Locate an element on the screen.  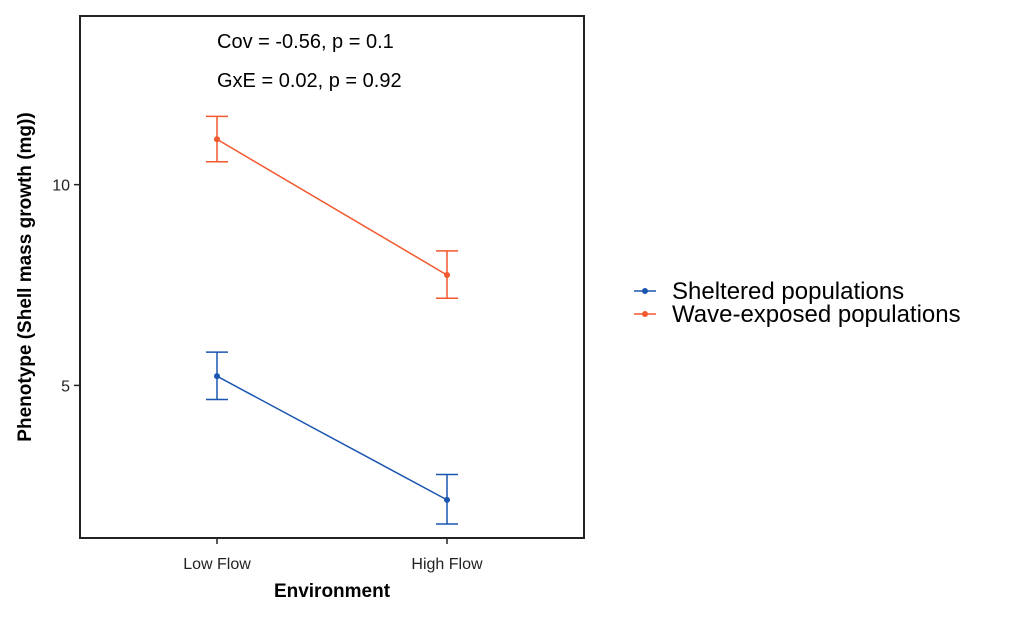
x-tick-label-1: High Flow is located at coordinates (447, 564).